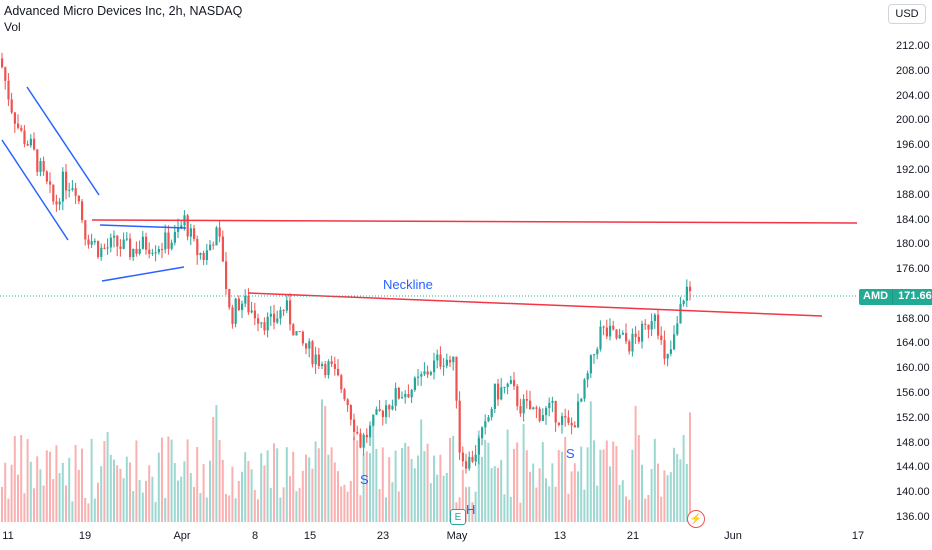  Describe the element at coordinates (143, 274) in the screenshot. I see `flag-lower-line` at that location.